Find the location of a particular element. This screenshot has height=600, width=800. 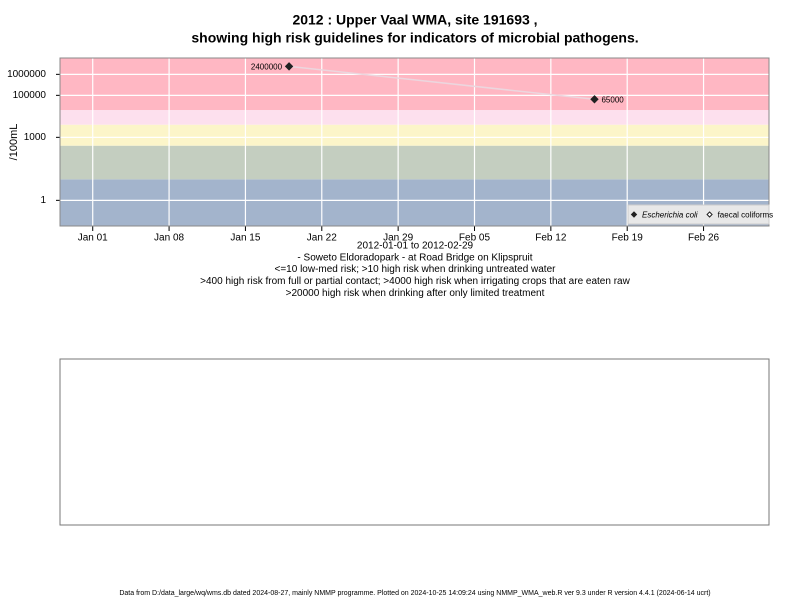

chart-title: 2012 : Upper Vaal WMA, site 191693 , is located at coordinates (414, 20).